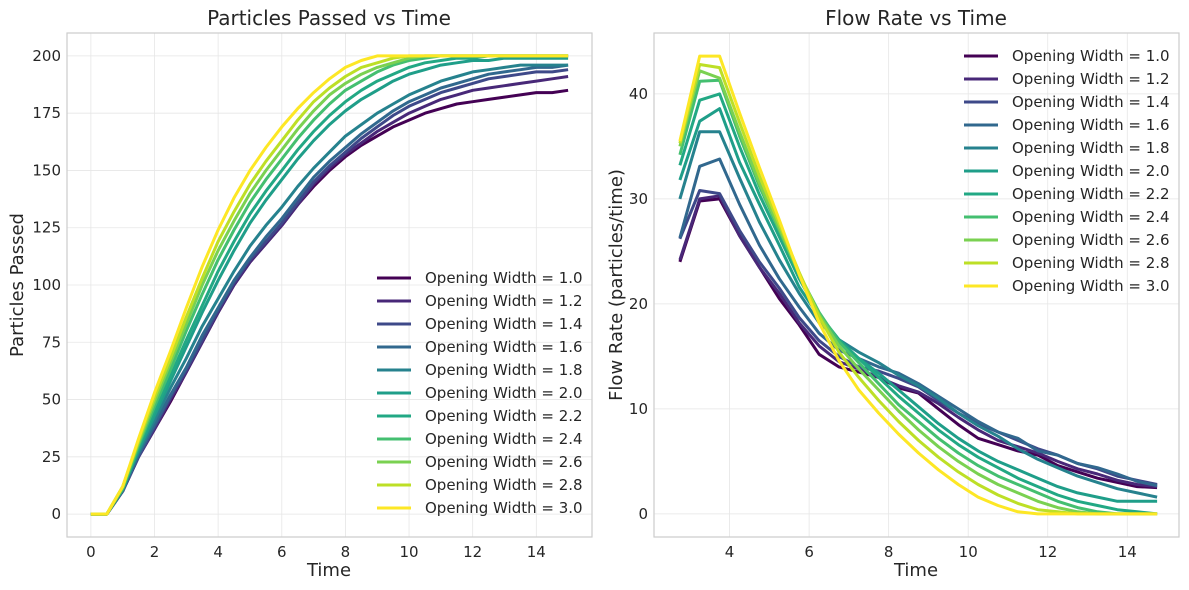 This screenshot has width=1189, height=590. What do you see at coordinates (638, 199) in the screenshot?
I see `y-tick-label: 30` at bounding box center [638, 199].